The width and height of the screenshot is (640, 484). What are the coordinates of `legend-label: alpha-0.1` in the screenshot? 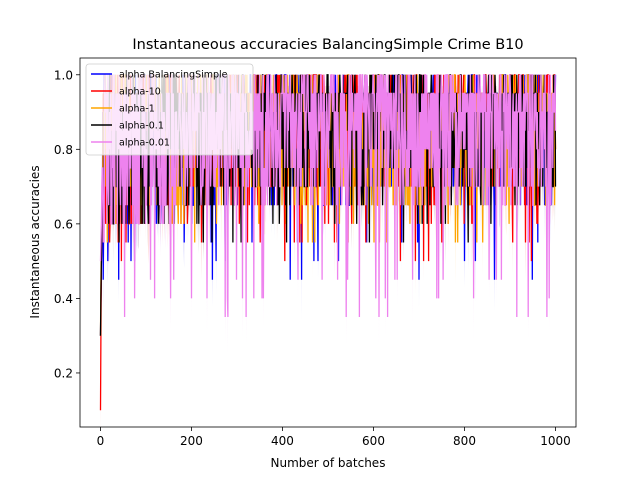 It's located at (141, 126).